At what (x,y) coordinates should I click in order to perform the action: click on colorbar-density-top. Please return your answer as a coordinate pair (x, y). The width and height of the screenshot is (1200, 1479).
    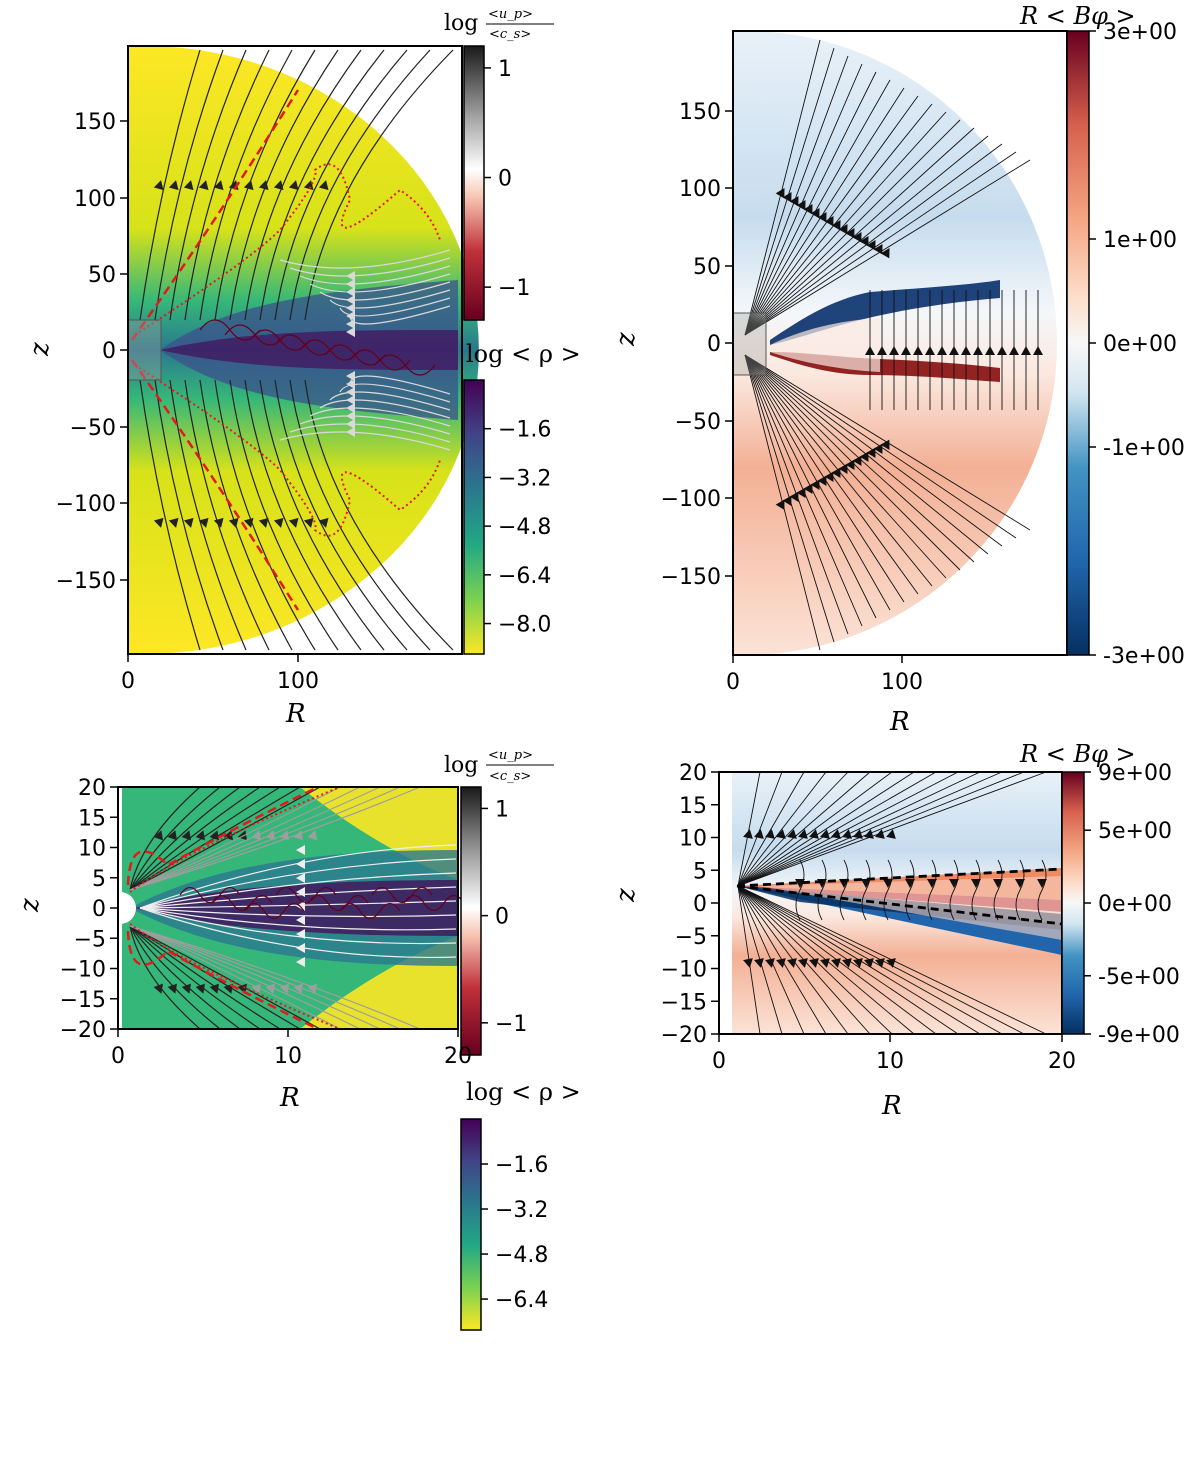
    Looking at the image, I should click on (474, 517).